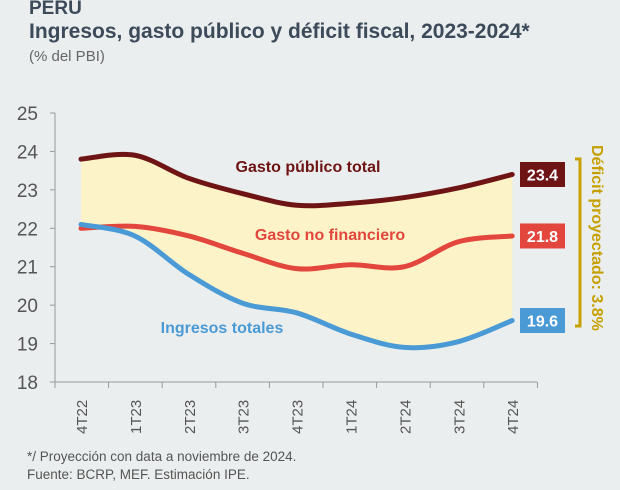 Image resolution: width=620 pixels, height=490 pixels. What do you see at coordinates (190, 417) in the screenshot?
I see `x-tick-label: 2T23` at bounding box center [190, 417].